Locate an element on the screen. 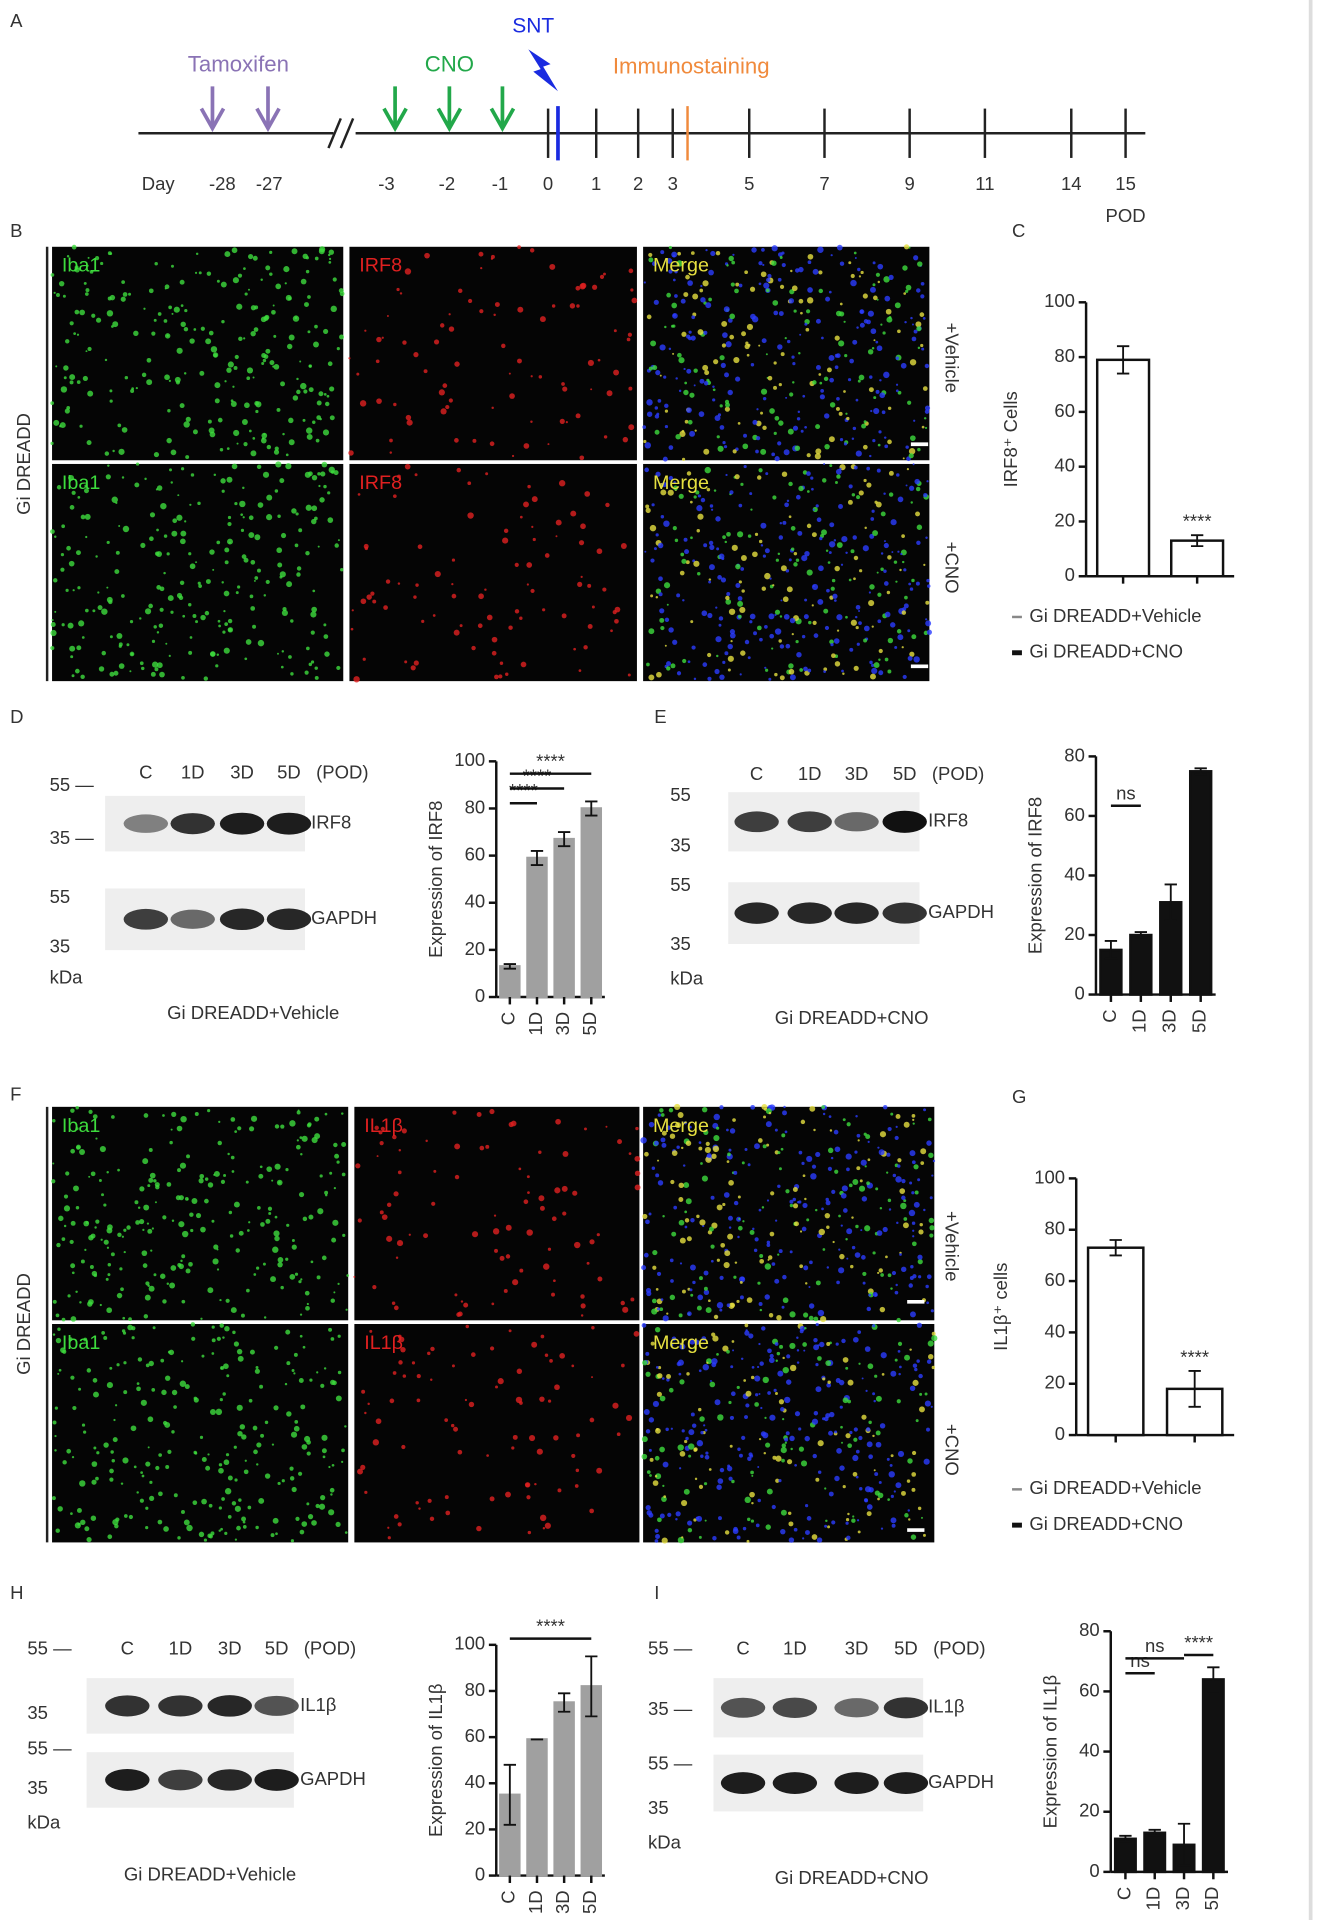 This screenshot has height=1925, width=1322. arrow-head is located at coordinates (502, 120).